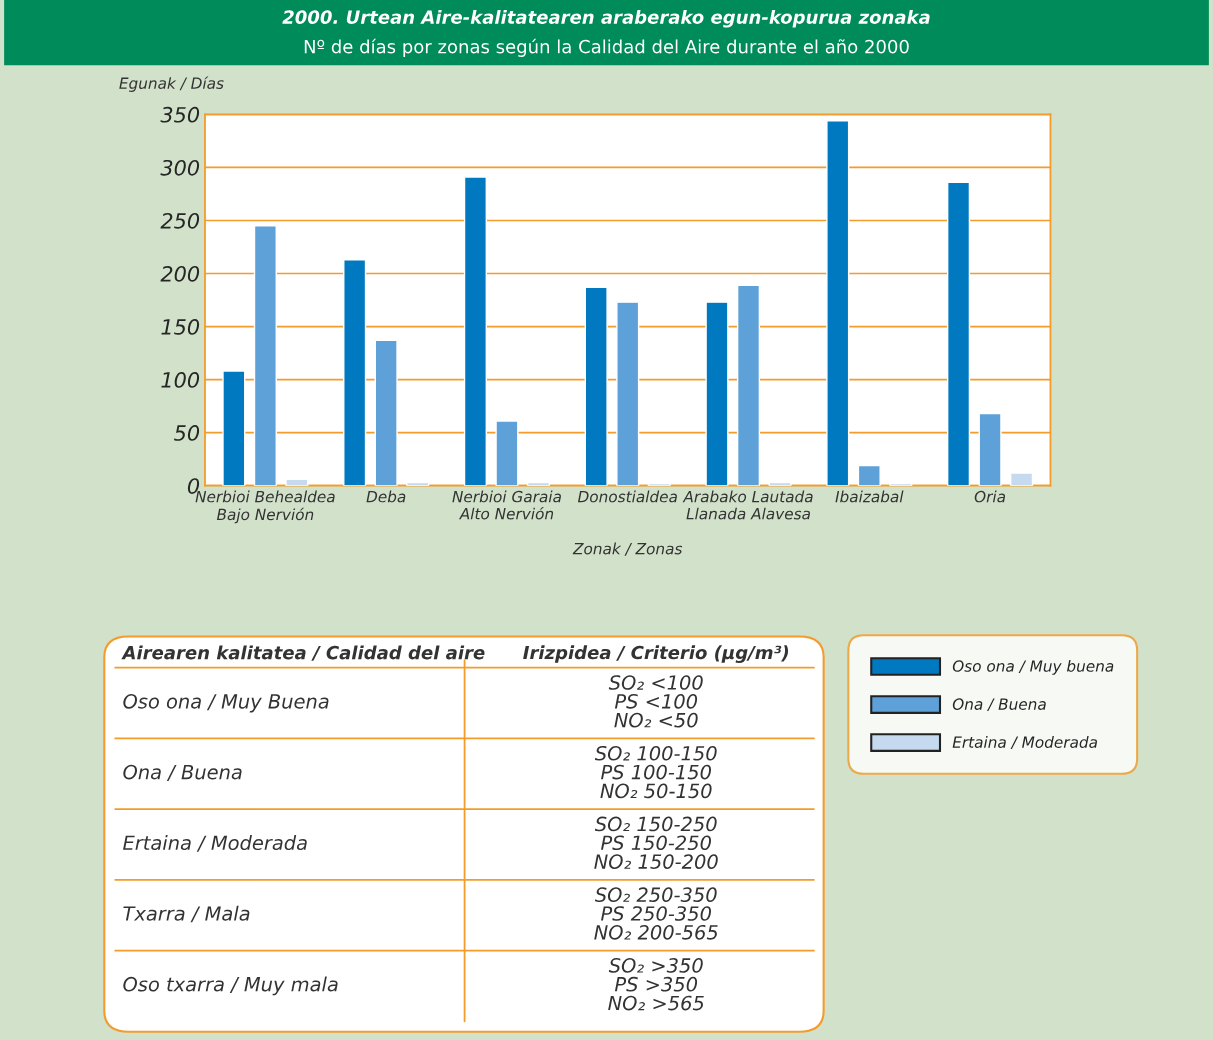  Describe the element at coordinates (171, 84) in the screenshot. I see `y-axis-title: Egunak / Días` at that location.